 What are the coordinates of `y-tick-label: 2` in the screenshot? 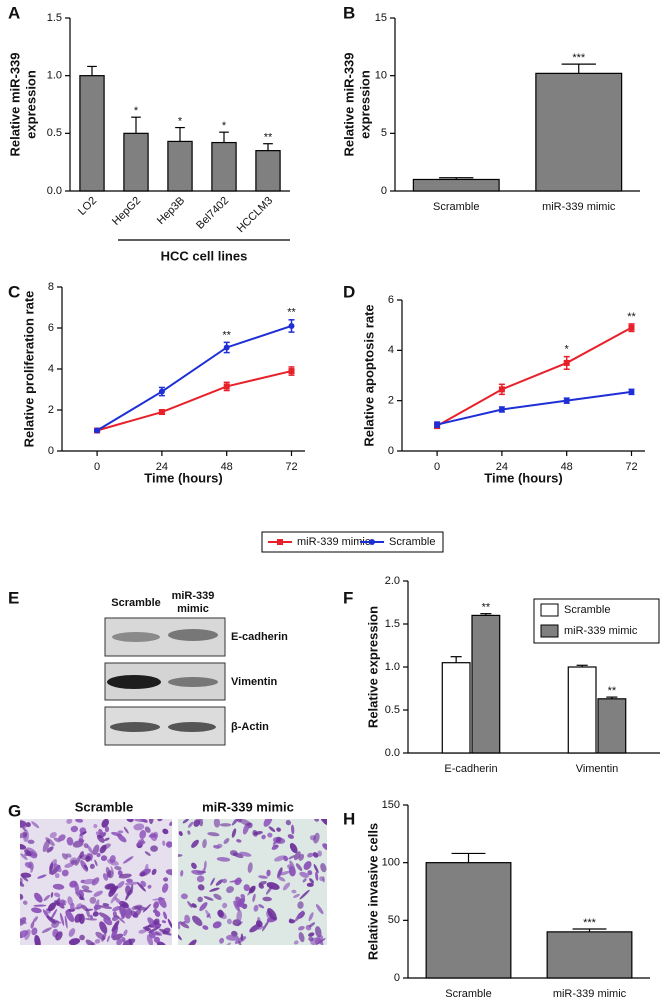 It's located at (51, 410).